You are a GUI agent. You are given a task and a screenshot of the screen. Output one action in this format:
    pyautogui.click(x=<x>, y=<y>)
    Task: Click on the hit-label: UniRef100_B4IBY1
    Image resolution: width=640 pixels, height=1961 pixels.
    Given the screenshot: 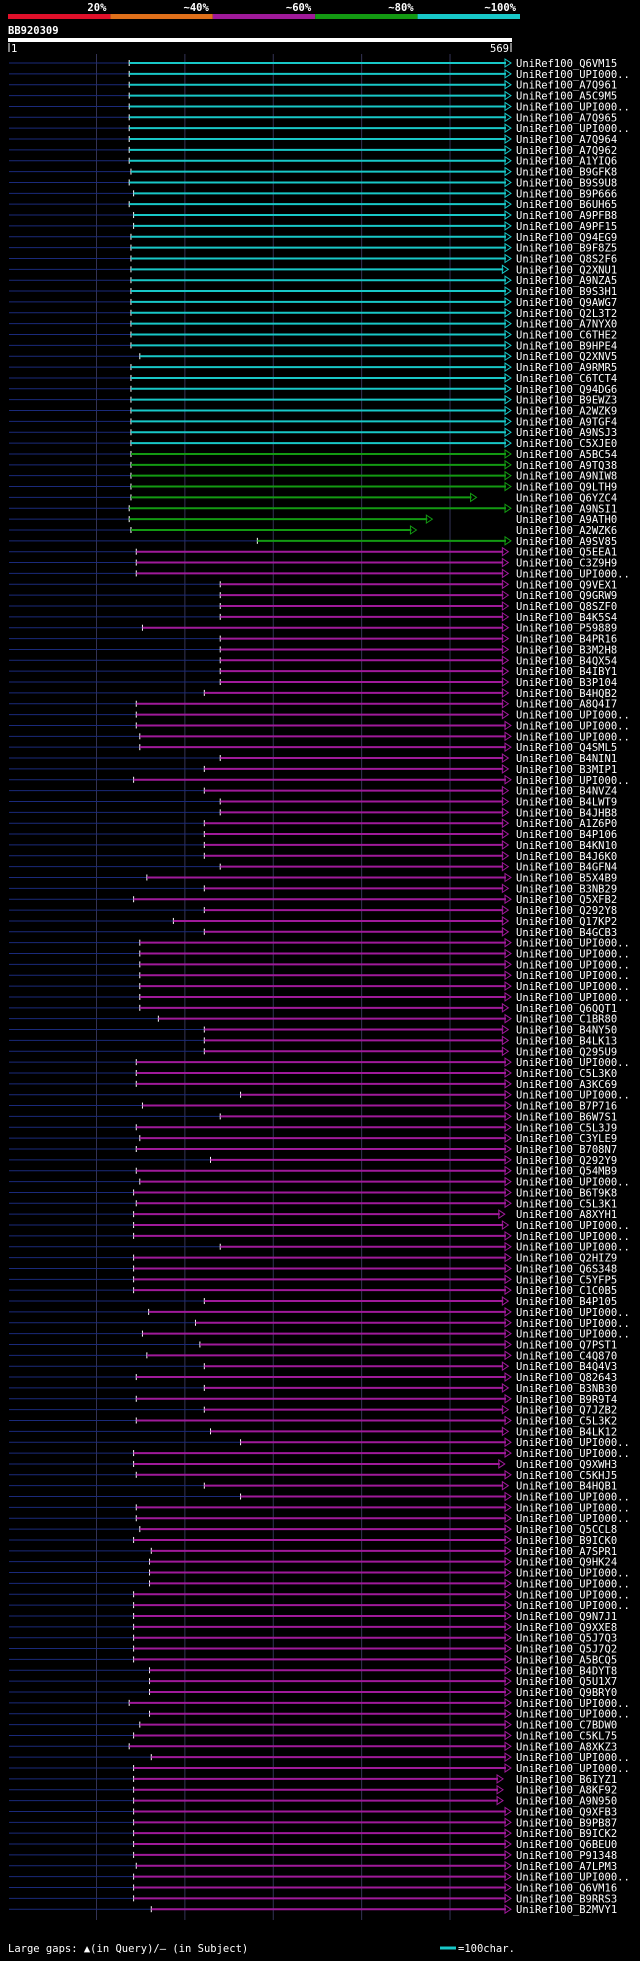 What is the action you would take?
    pyautogui.click(x=566, y=672)
    